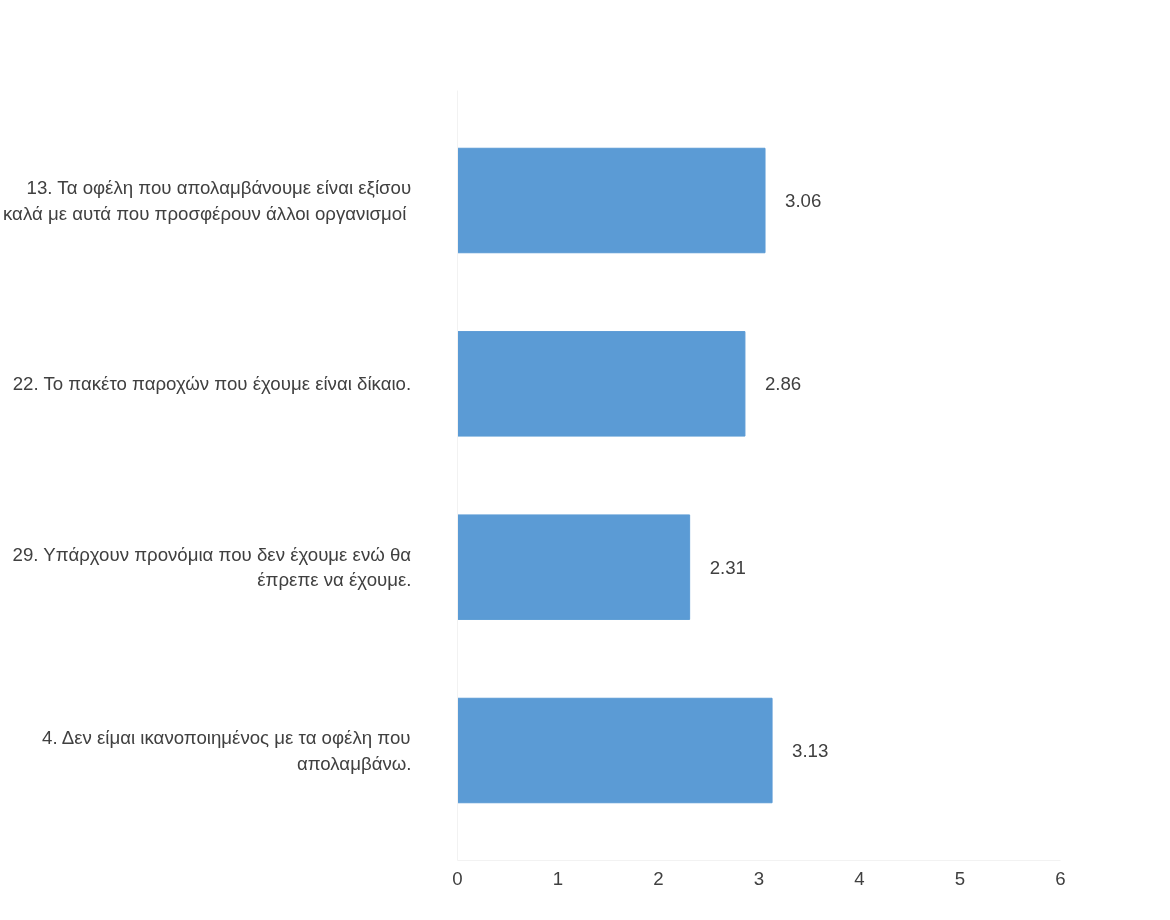 This screenshot has width=1170, height=920. I want to click on x-tick-label: 3, so click(759, 878).